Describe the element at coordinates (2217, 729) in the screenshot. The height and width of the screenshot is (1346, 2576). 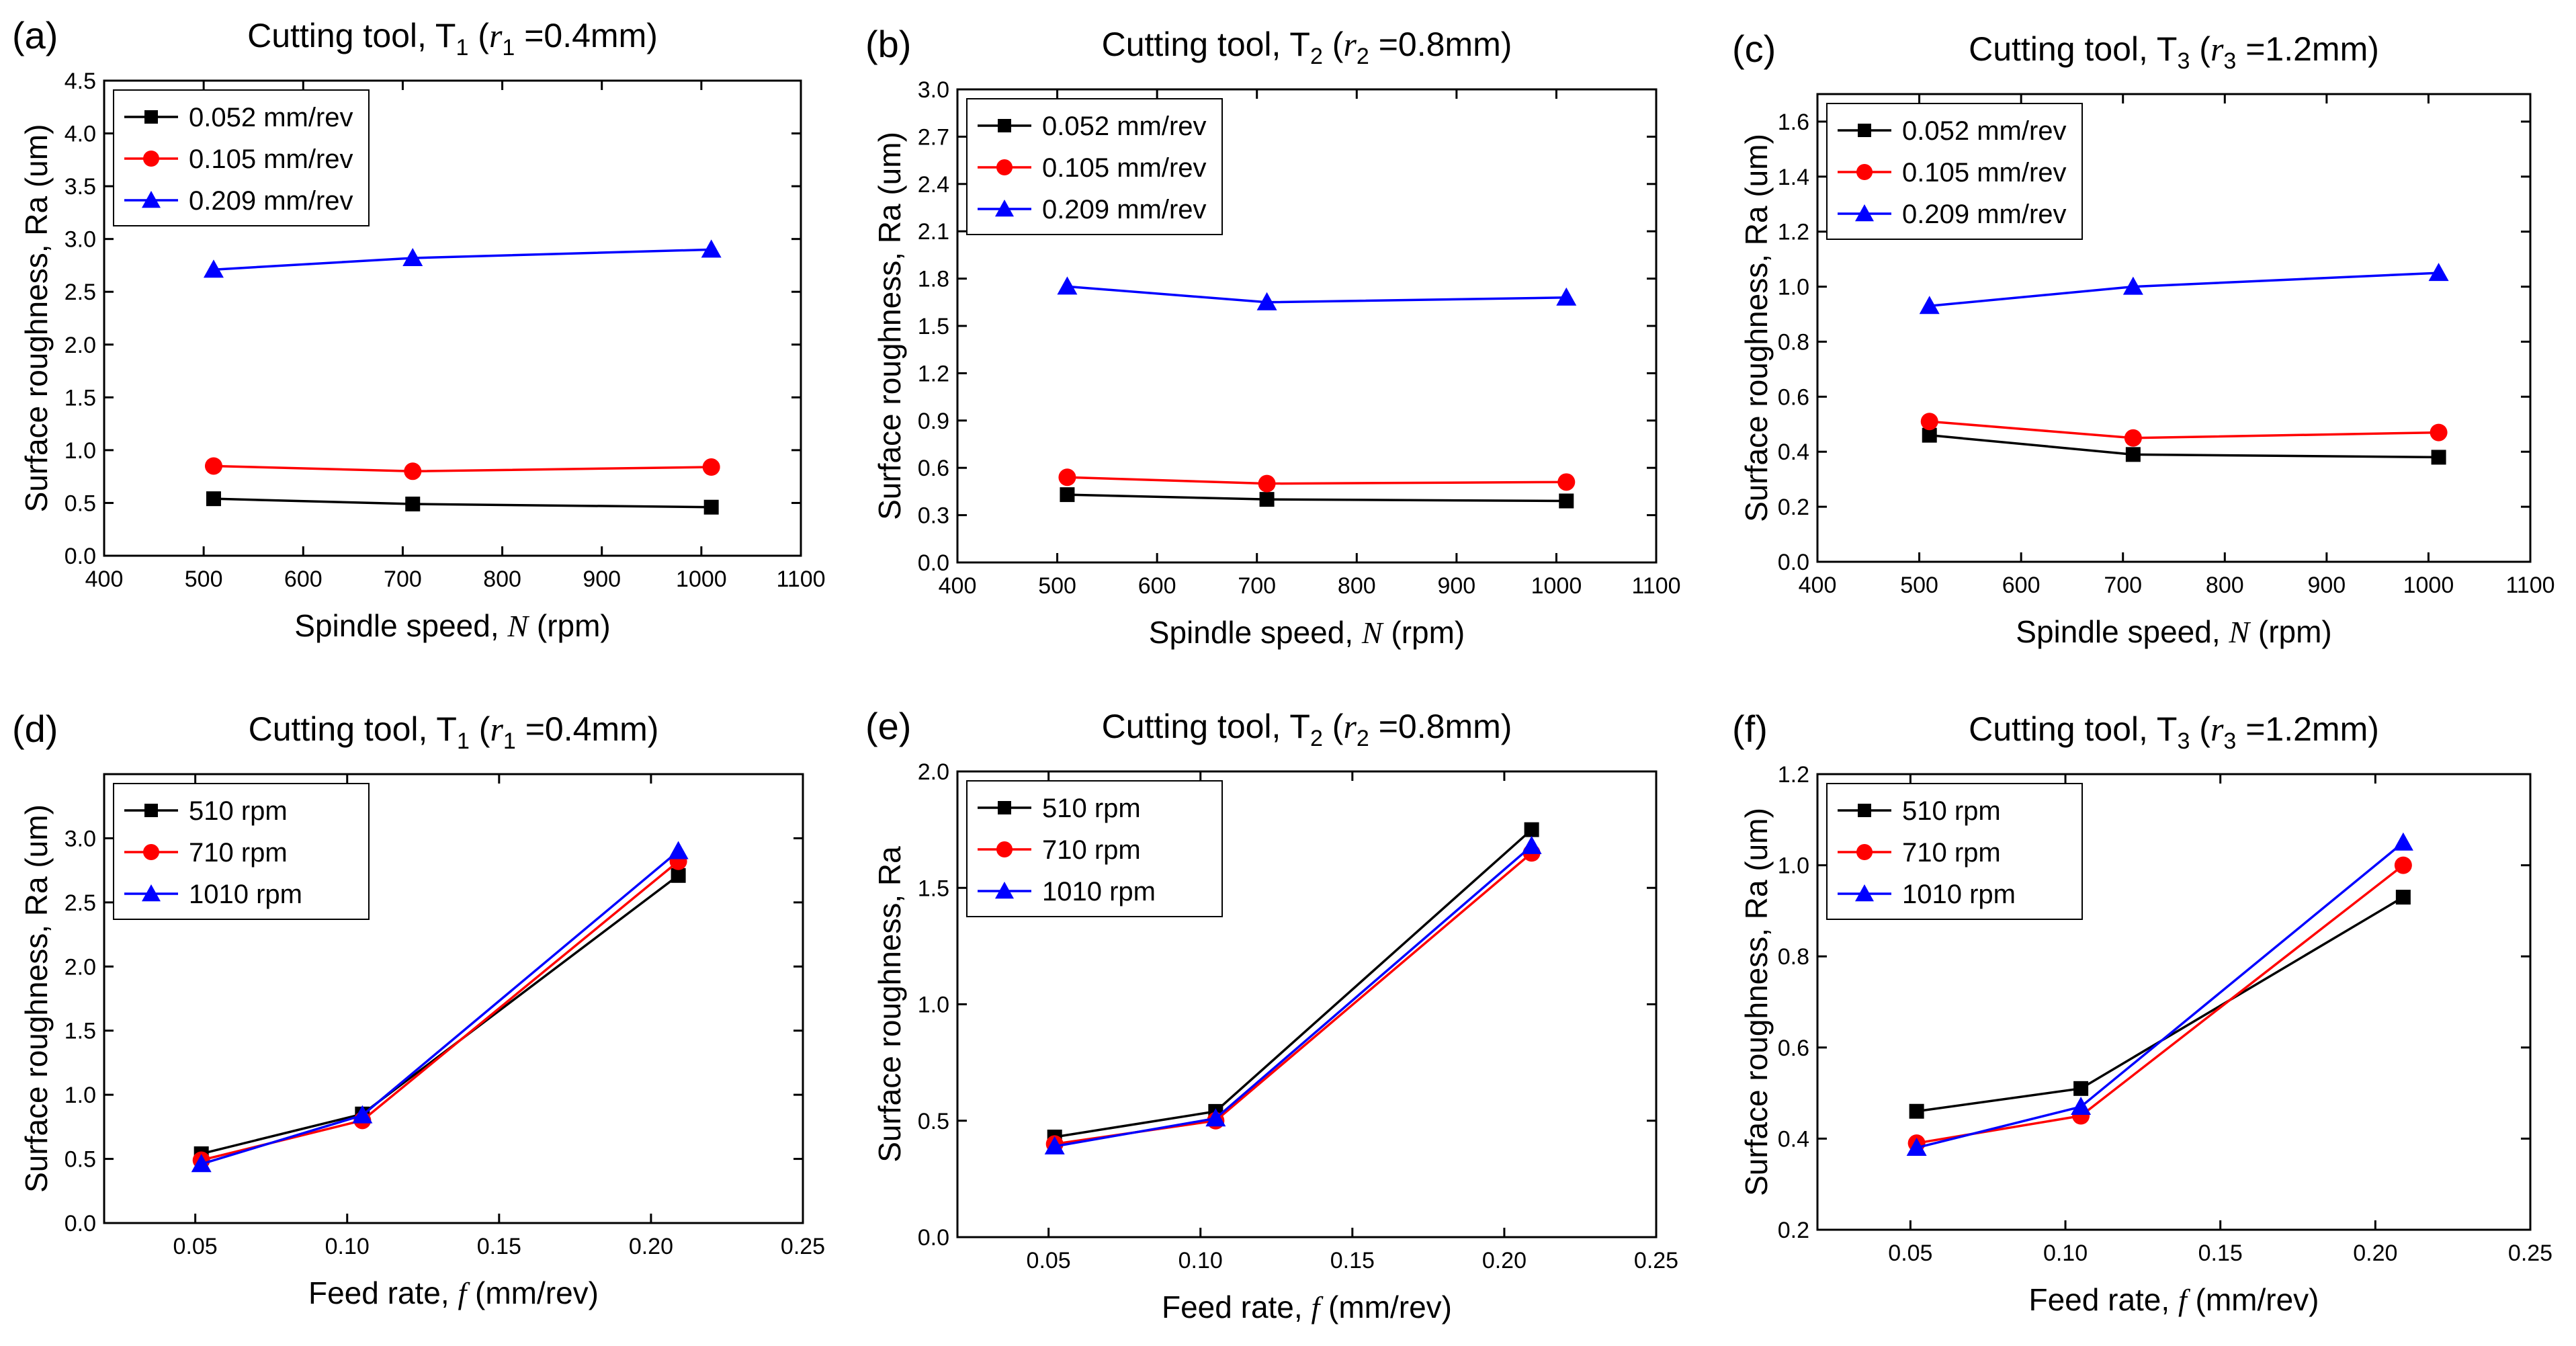
I see `title-radius-var: r` at that location.